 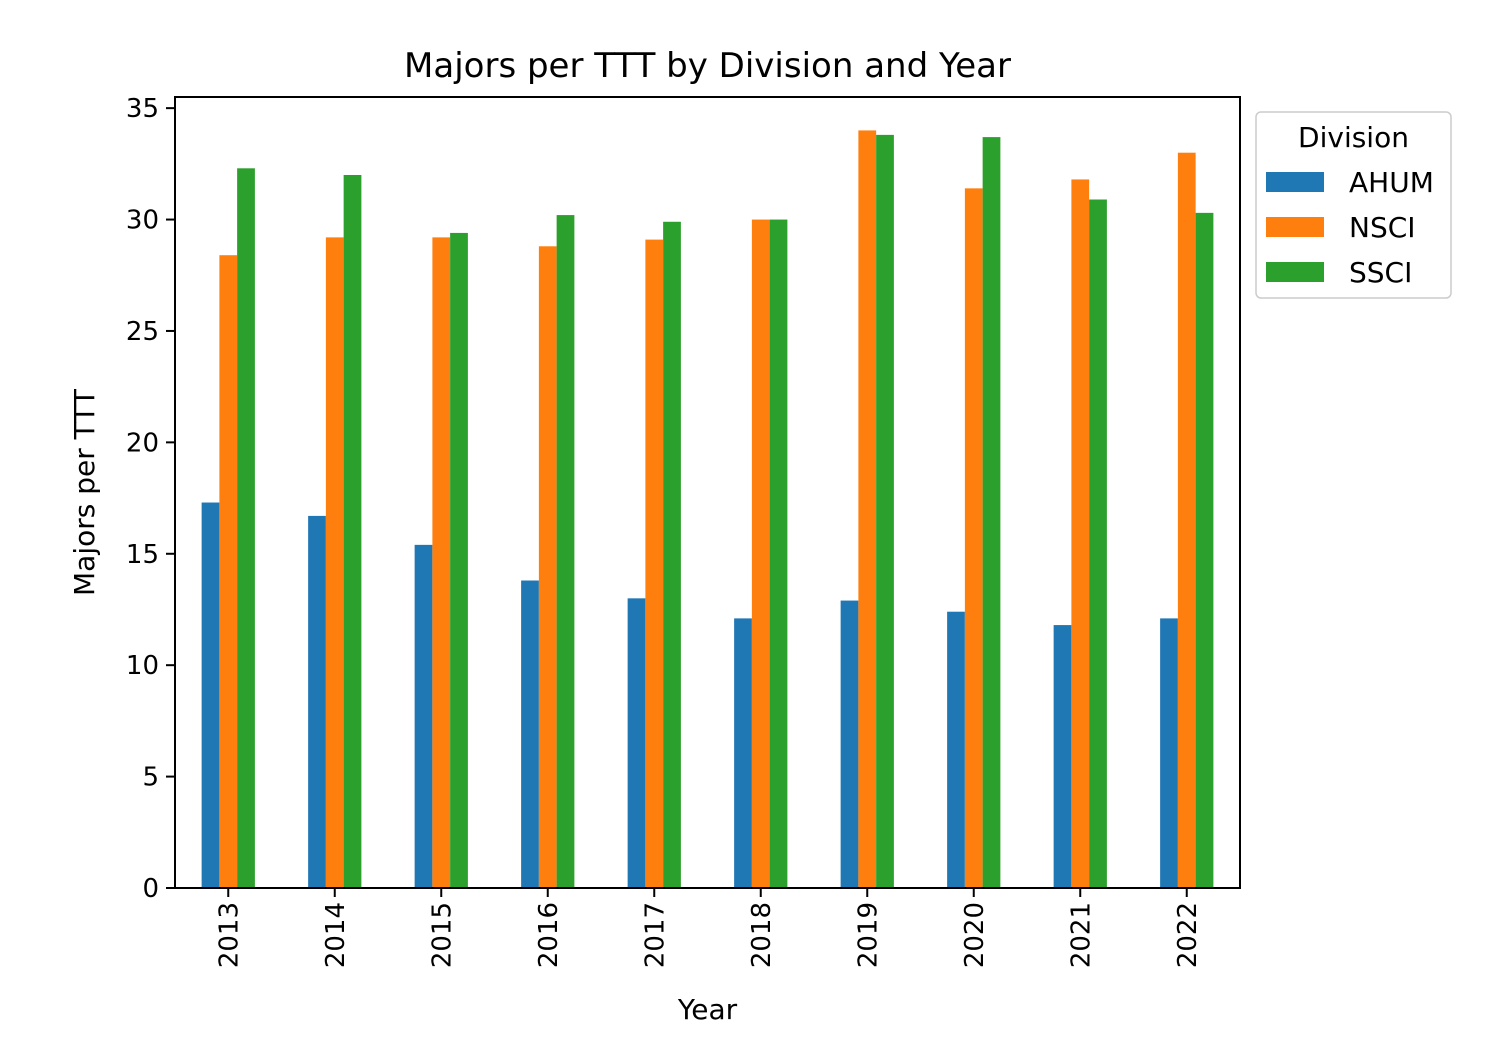 What do you see at coordinates (442, 935) in the screenshot?
I see `x-tick-label: 2015` at bounding box center [442, 935].